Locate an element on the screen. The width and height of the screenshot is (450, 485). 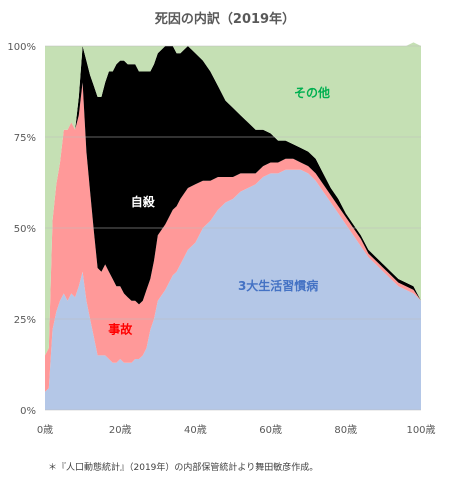
x-tick-label: 40歳 is located at coordinates (195, 430).